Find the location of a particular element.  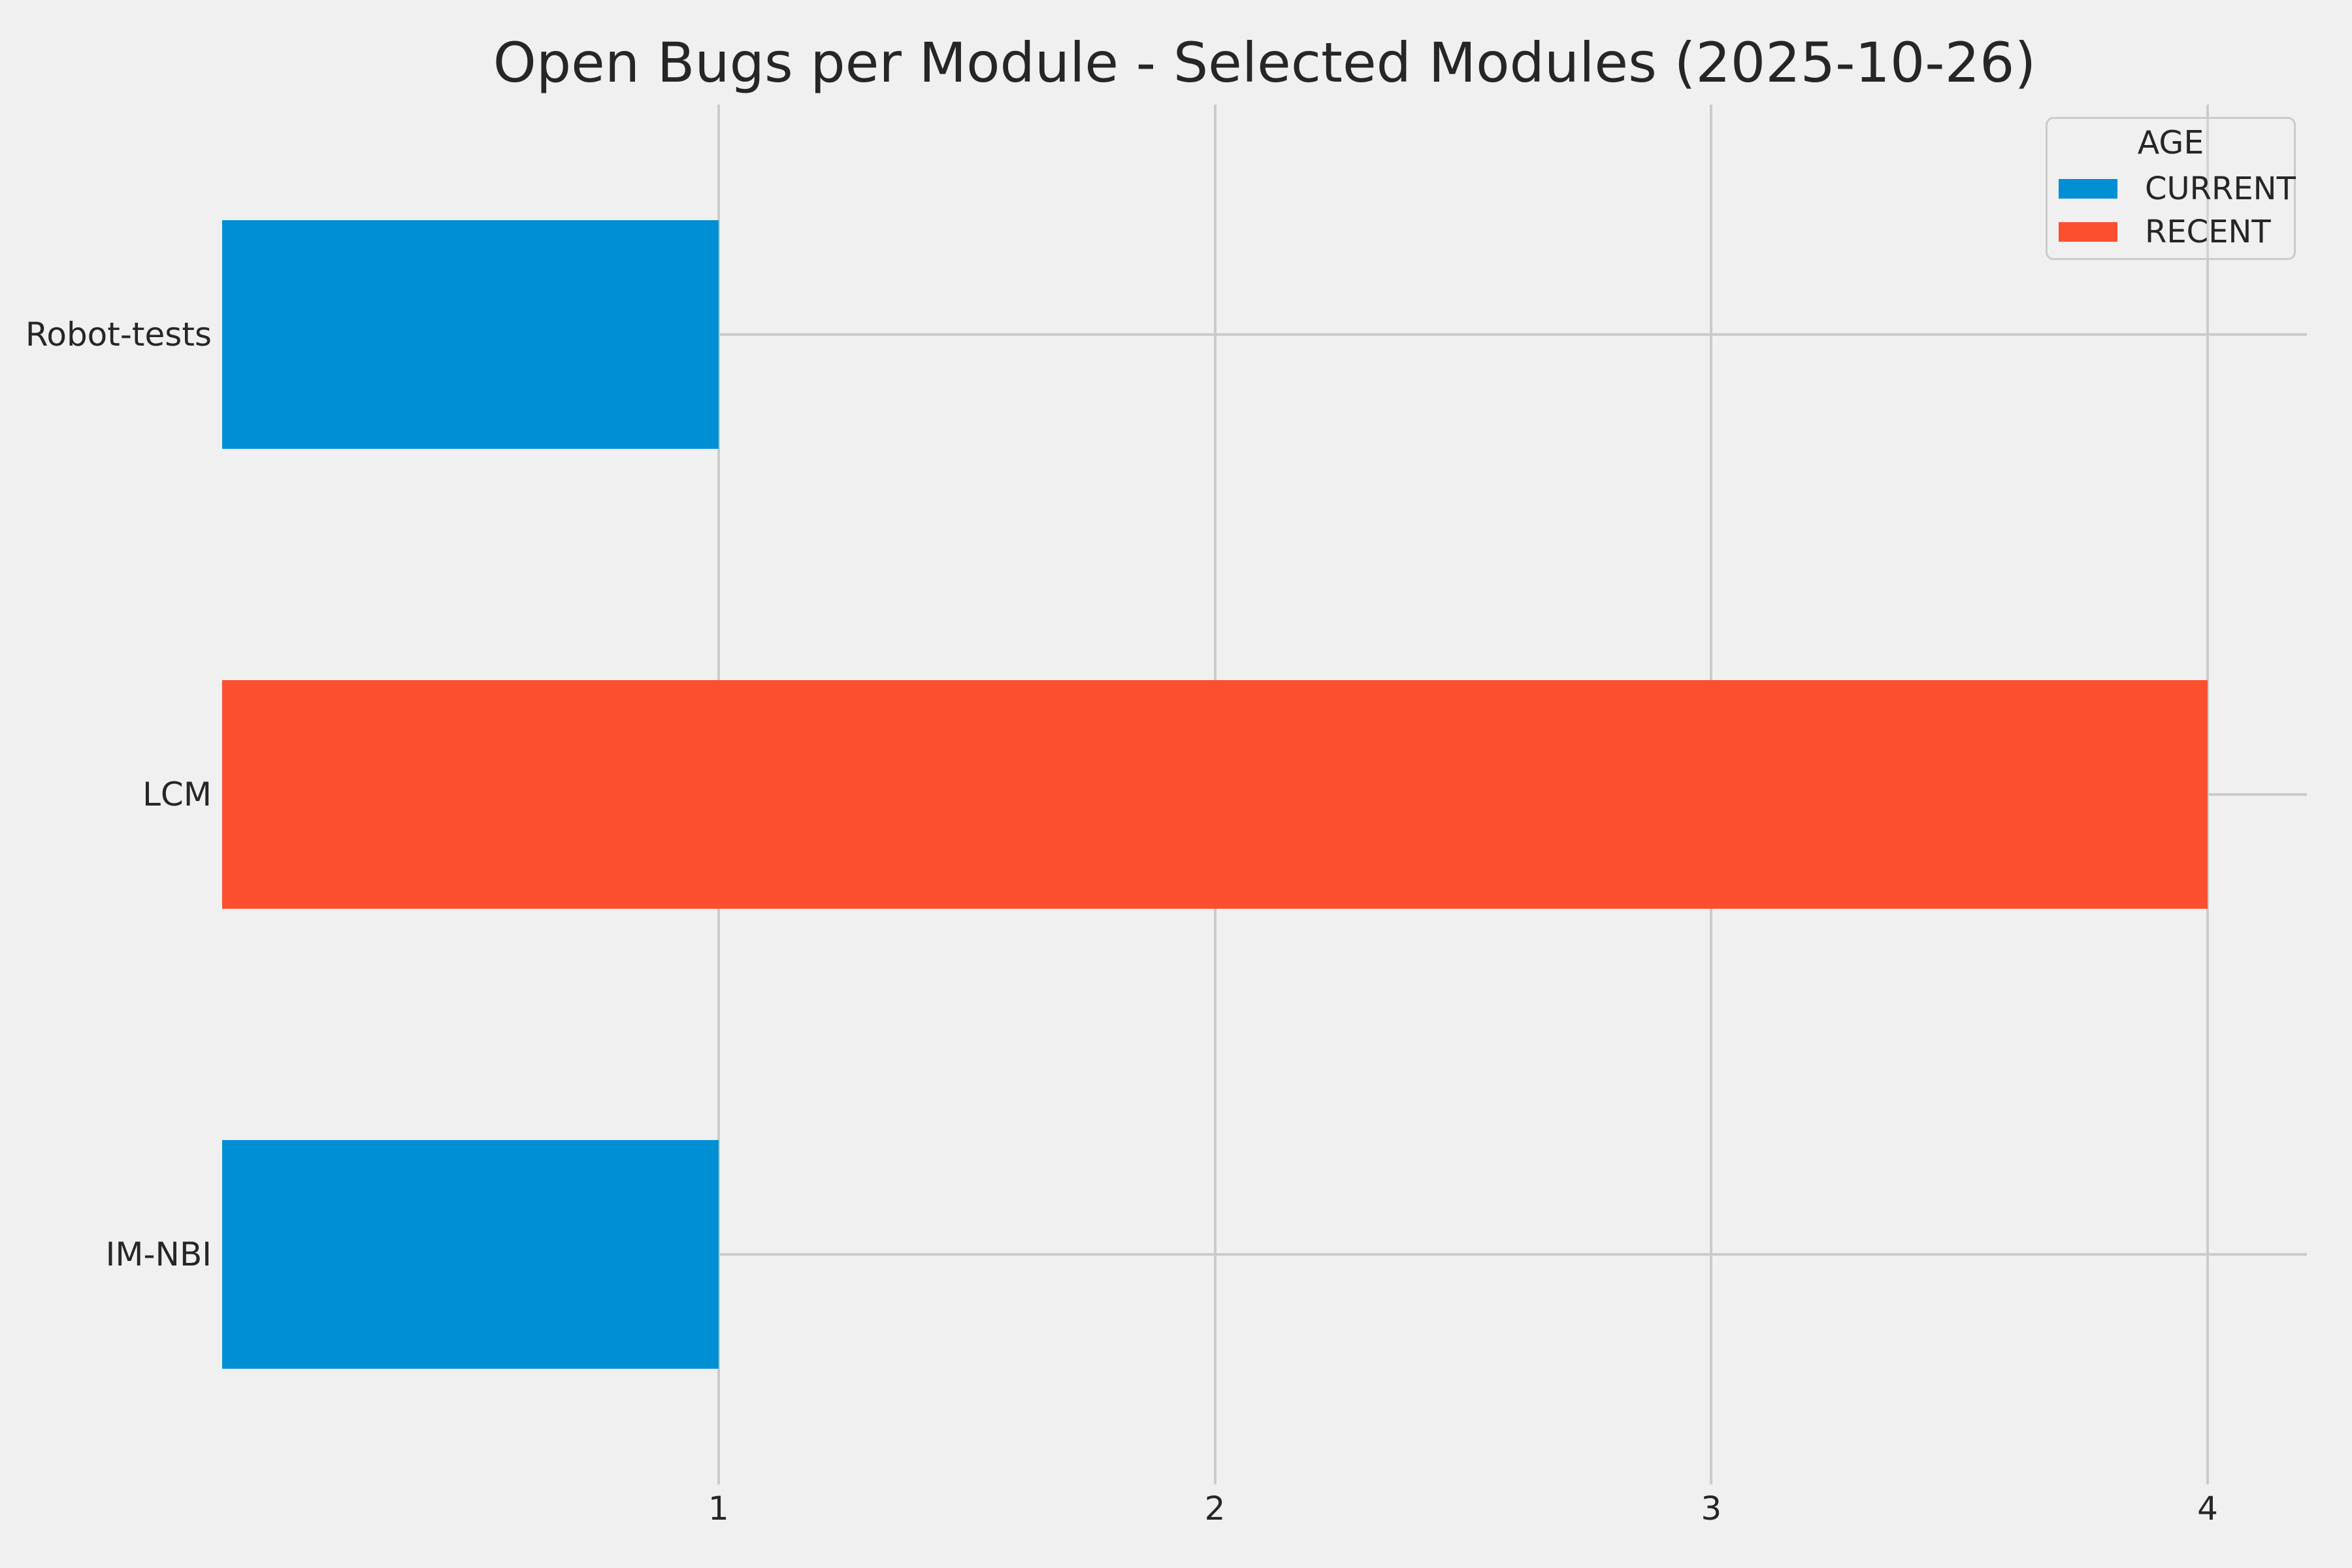

x-tick-label-2: 2 is located at coordinates (1215, 1508).